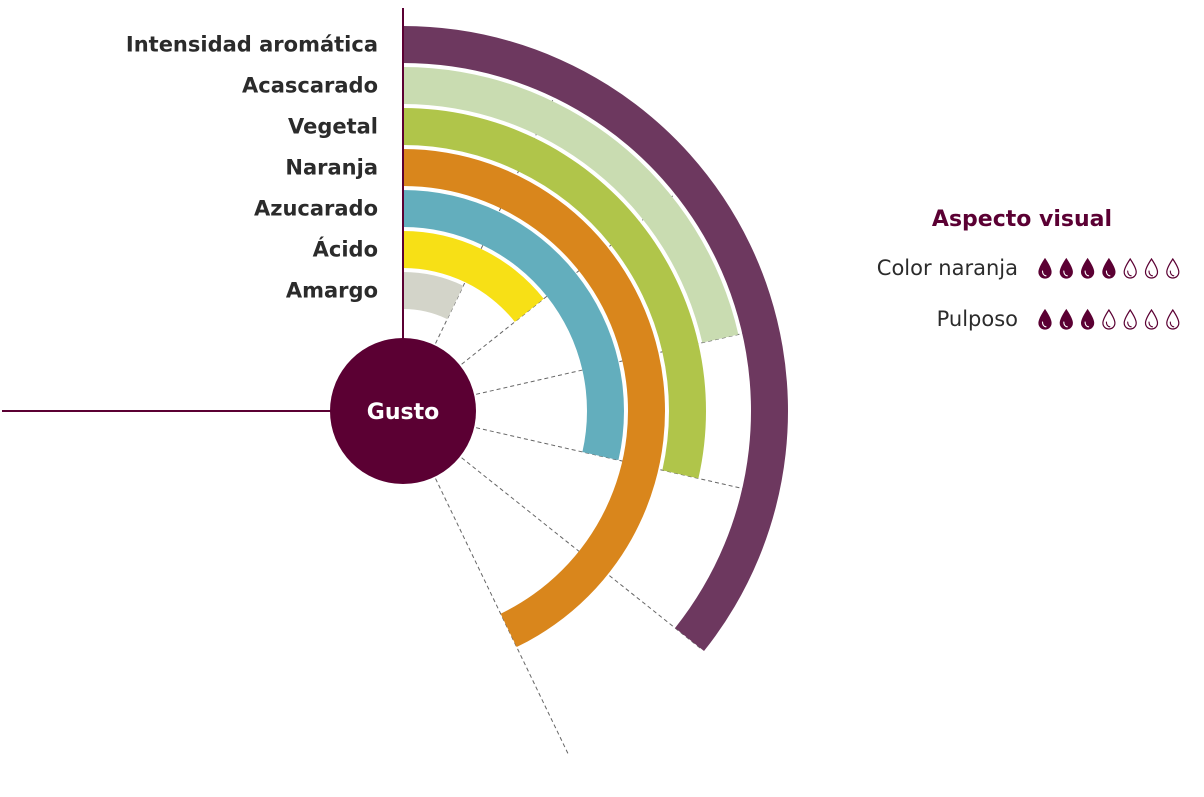  Describe the element at coordinates (316, 209) in the screenshot. I see `category-label-5: Azucarado` at that location.